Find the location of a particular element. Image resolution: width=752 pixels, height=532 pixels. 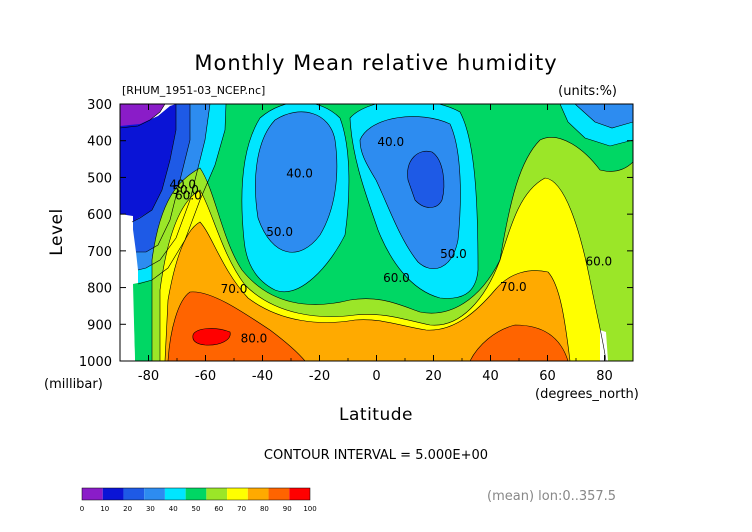

x-tick-label: 20 is located at coordinates (433, 376).